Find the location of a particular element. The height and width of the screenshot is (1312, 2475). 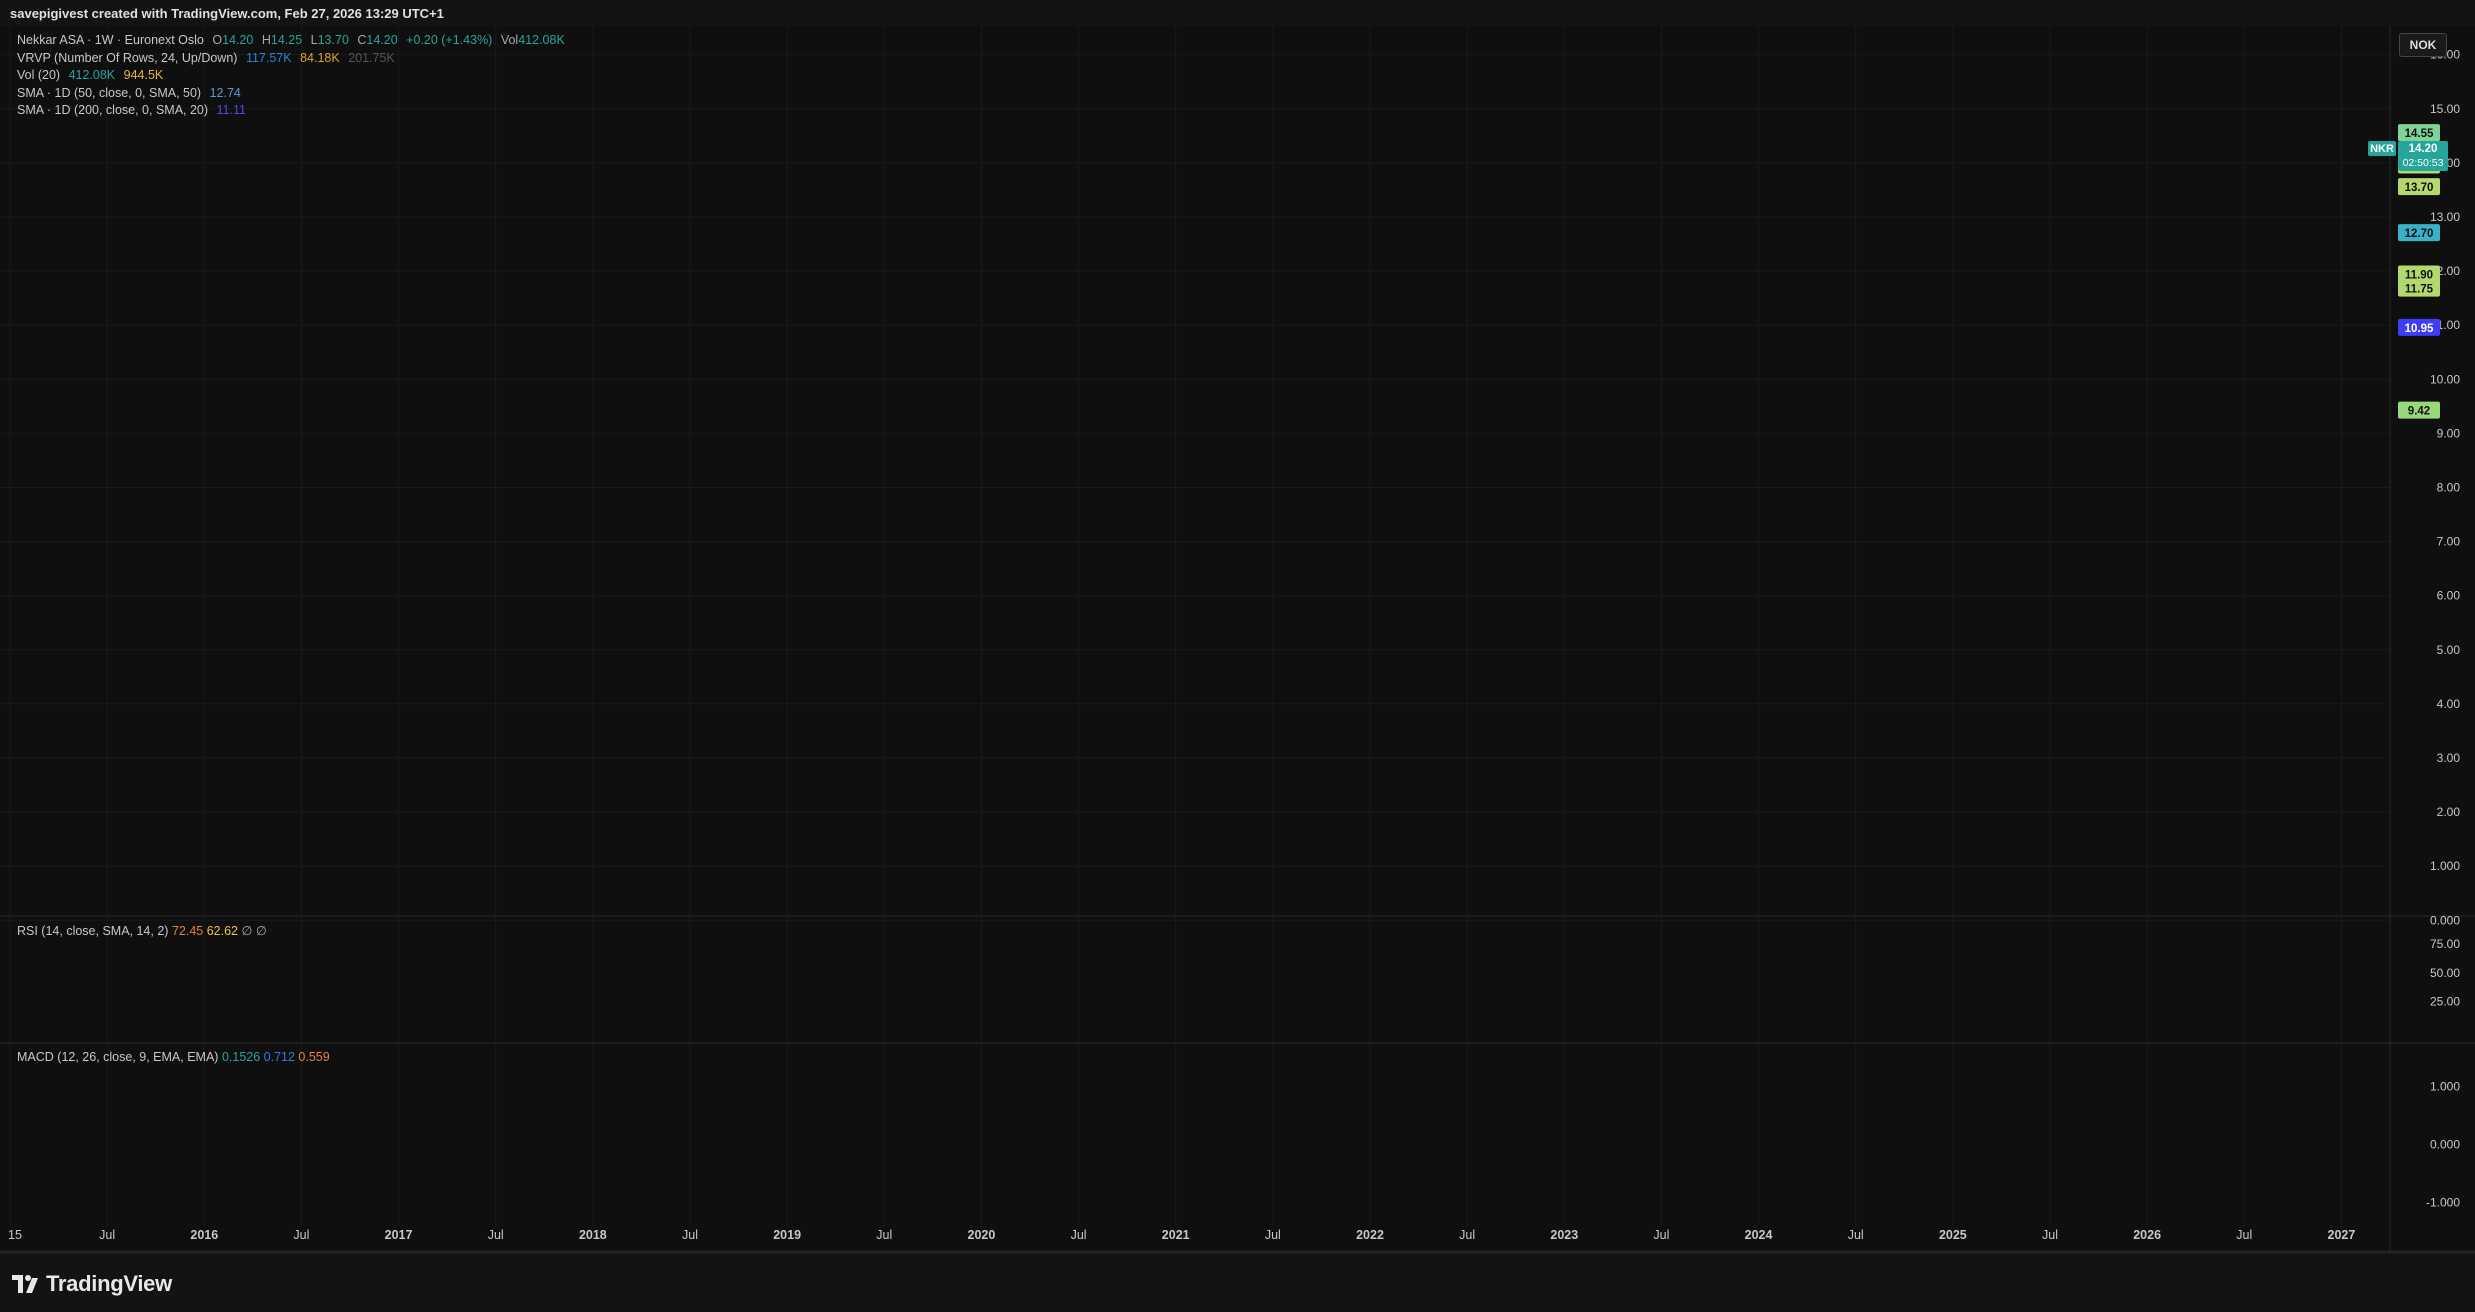

legend-sma200-label: SMA · 1D (200, close, 0, SMA, 20) is located at coordinates (113, 110).